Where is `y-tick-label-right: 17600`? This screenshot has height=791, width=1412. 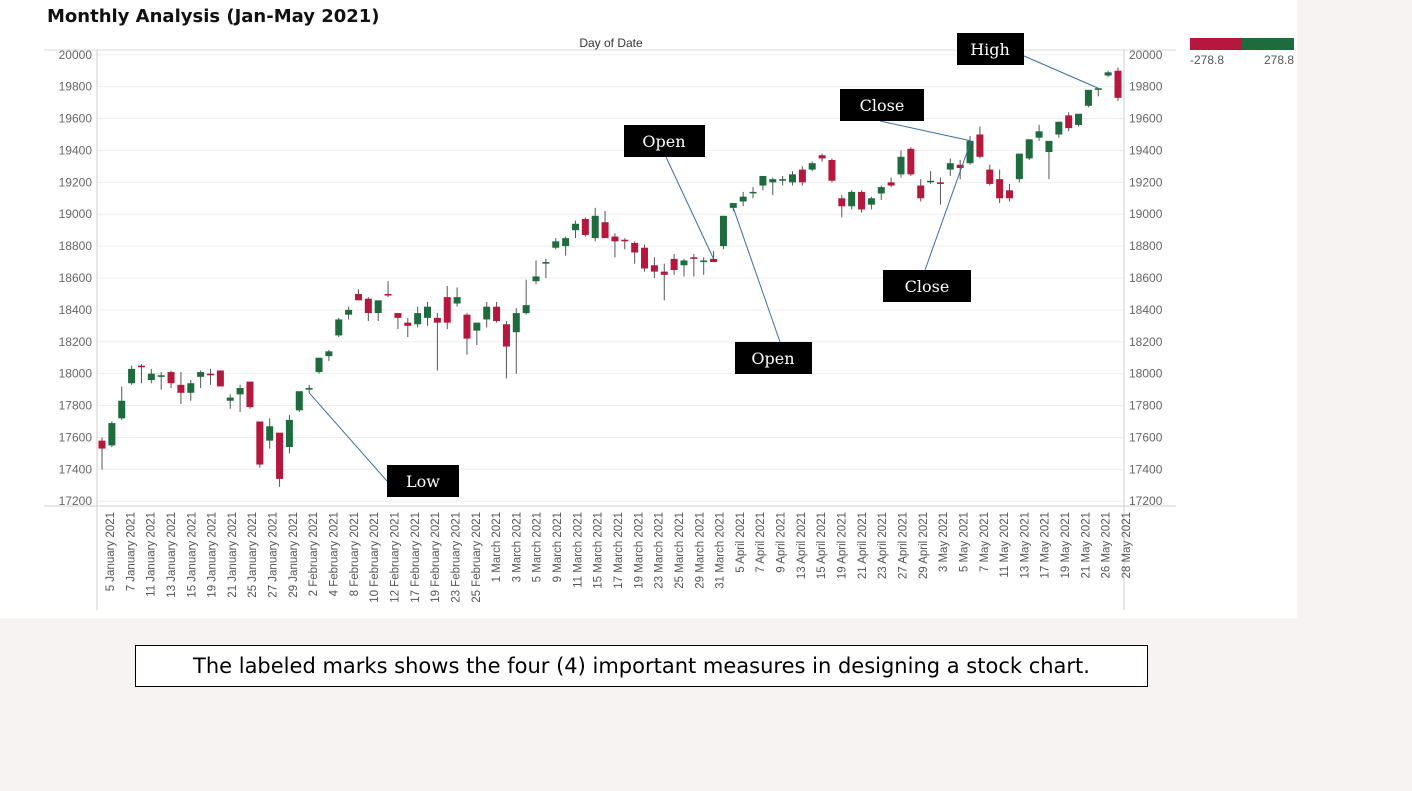
y-tick-label-right: 17600 is located at coordinates (1146, 437).